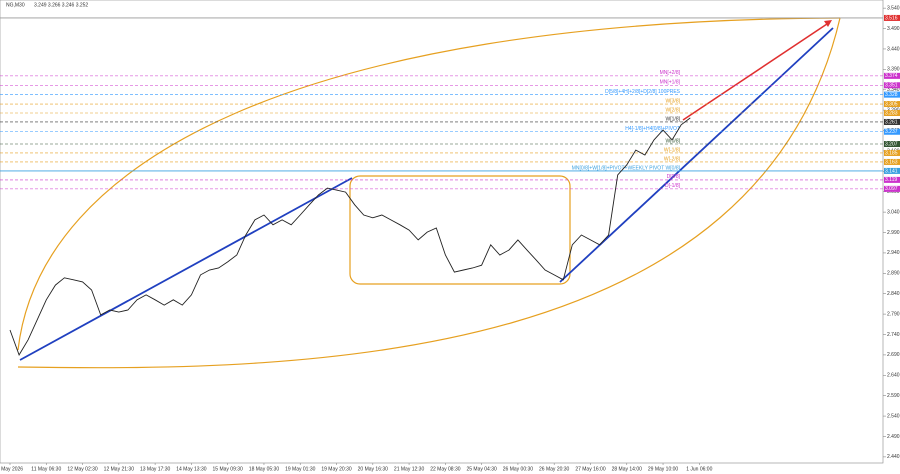 The image size is (900, 474). What do you see at coordinates (893, 49) in the screenshot?
I see `y-tick-label: 3.440` at bounding box center [893, 49].